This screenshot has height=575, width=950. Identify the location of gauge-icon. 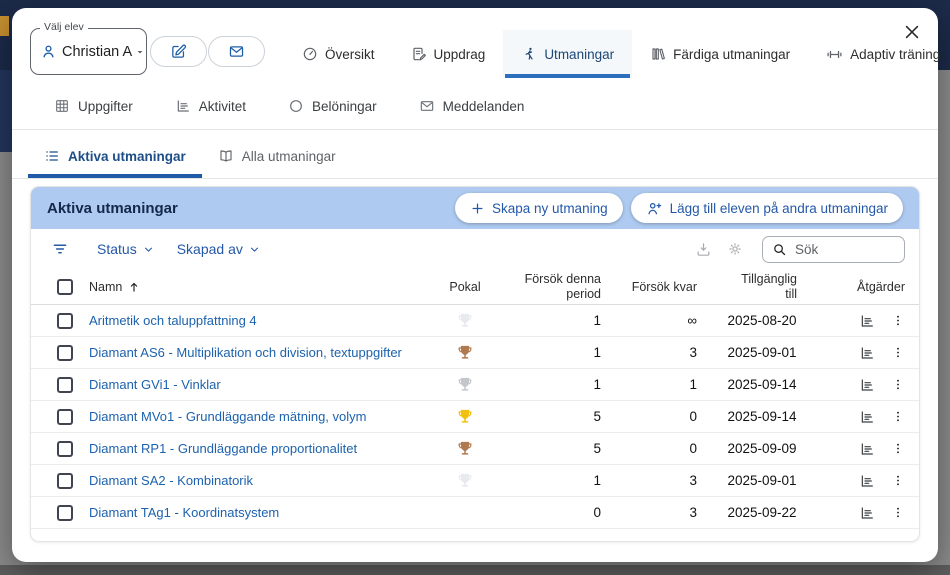
(310, 54).